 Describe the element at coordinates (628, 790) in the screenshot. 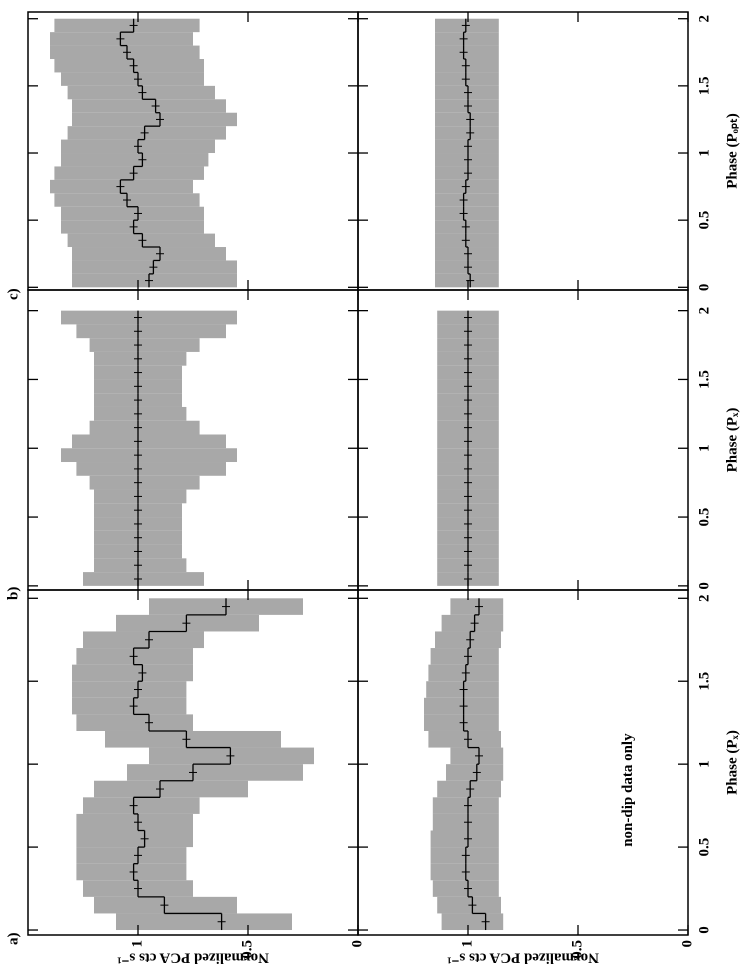

I see `annotation: non-dip data only` at that location.